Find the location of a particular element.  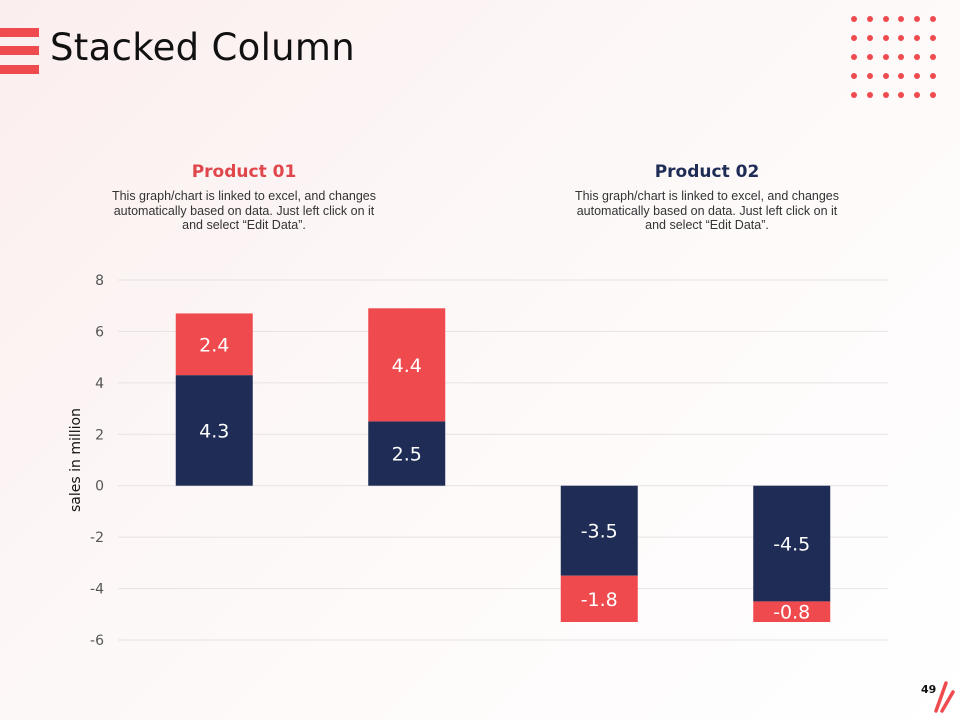

data-label: -4.5 is located at coordinates (791, 545).